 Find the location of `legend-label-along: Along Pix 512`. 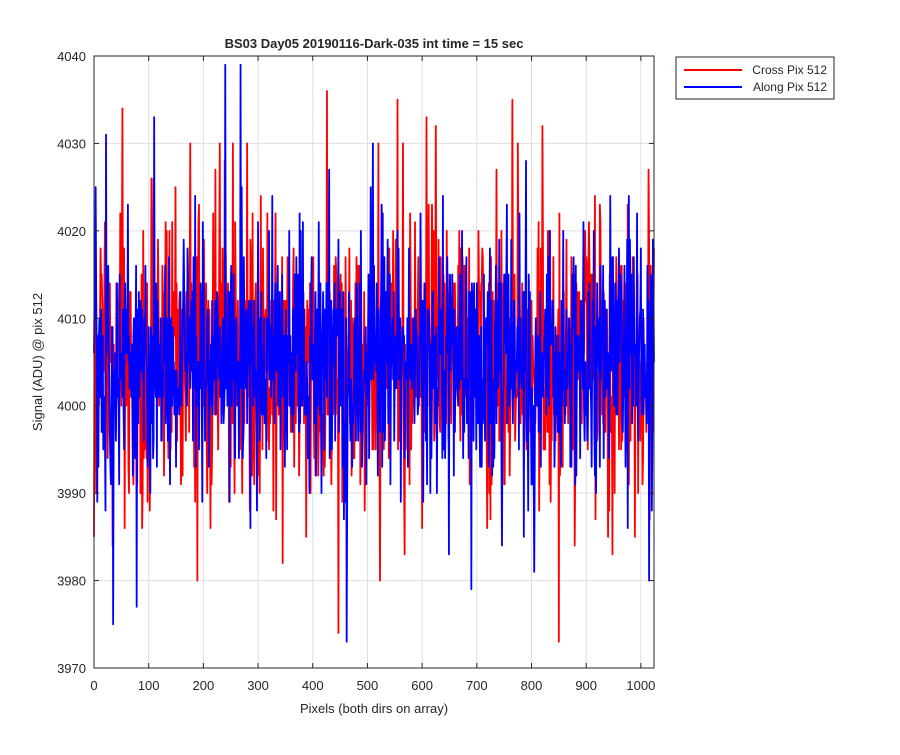

legend-label-along: Along Pix 512 is located at coordinates (790, 87).